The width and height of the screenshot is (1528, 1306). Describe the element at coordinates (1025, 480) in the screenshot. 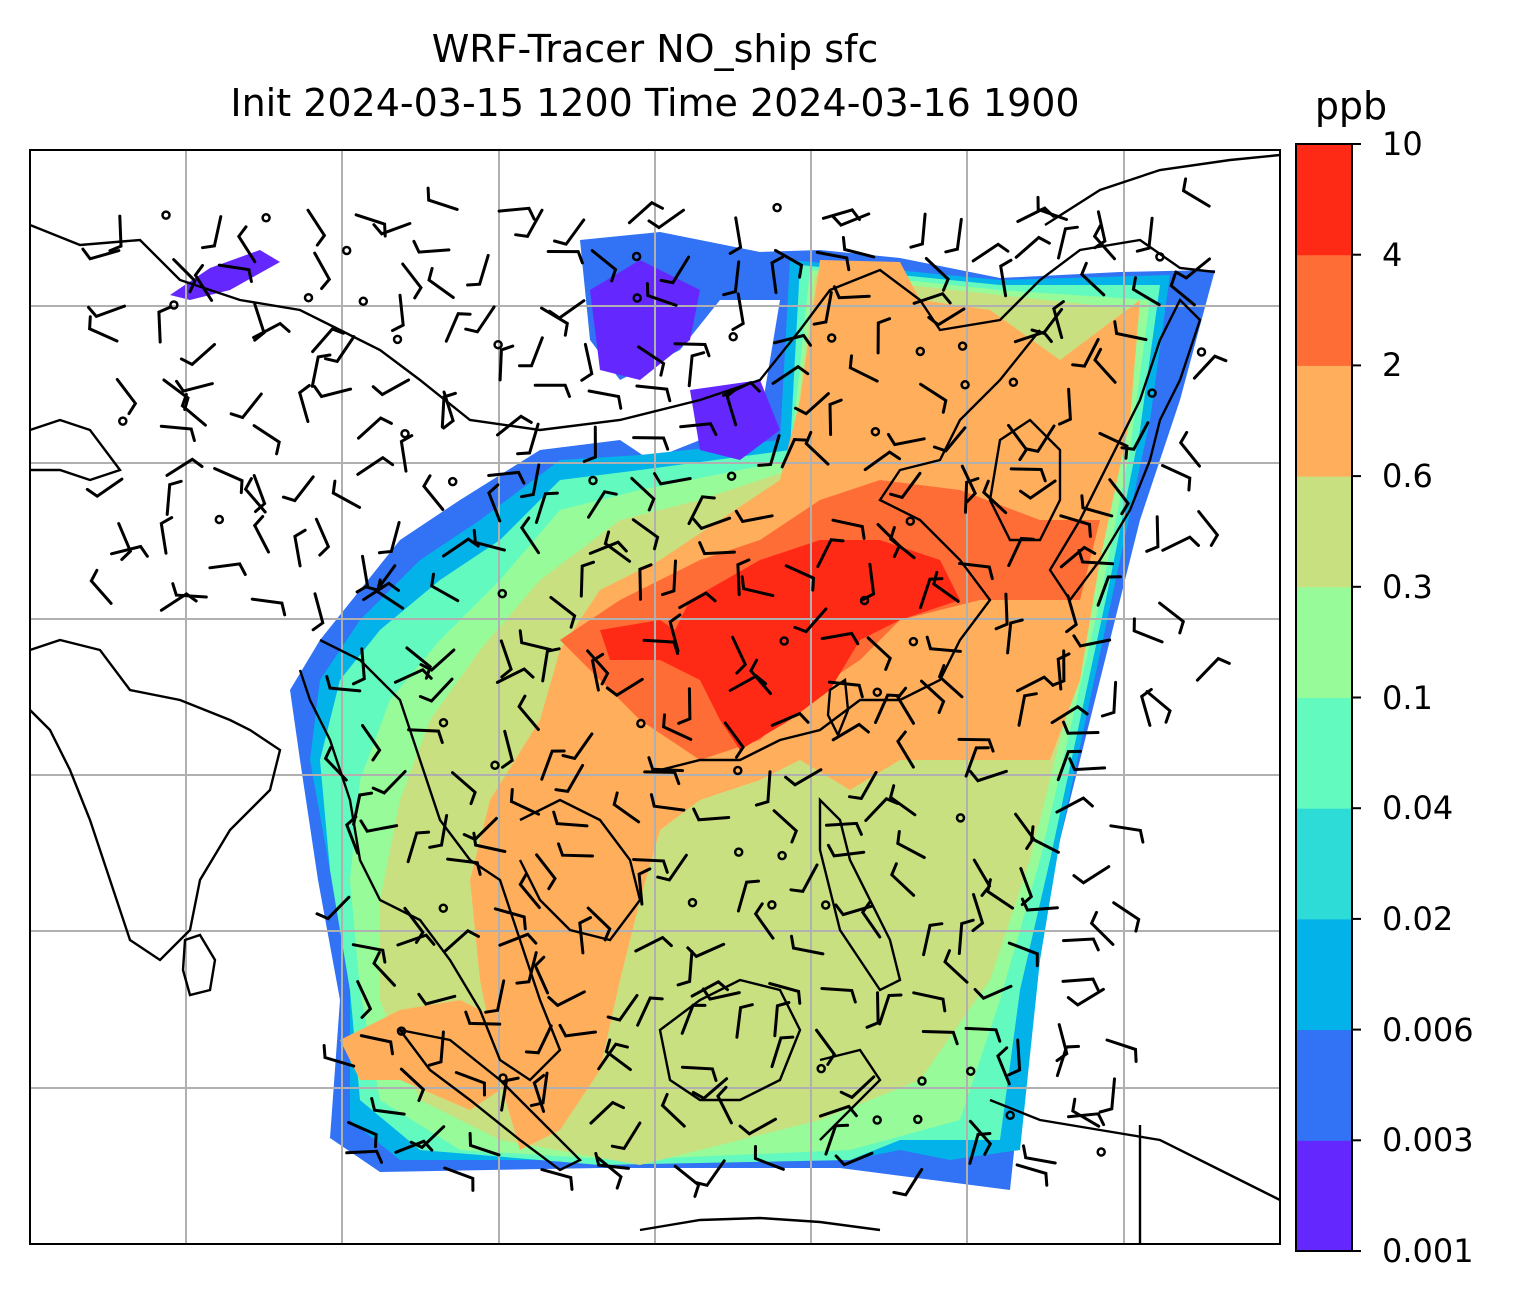

I see `coastline-korea` at that location.